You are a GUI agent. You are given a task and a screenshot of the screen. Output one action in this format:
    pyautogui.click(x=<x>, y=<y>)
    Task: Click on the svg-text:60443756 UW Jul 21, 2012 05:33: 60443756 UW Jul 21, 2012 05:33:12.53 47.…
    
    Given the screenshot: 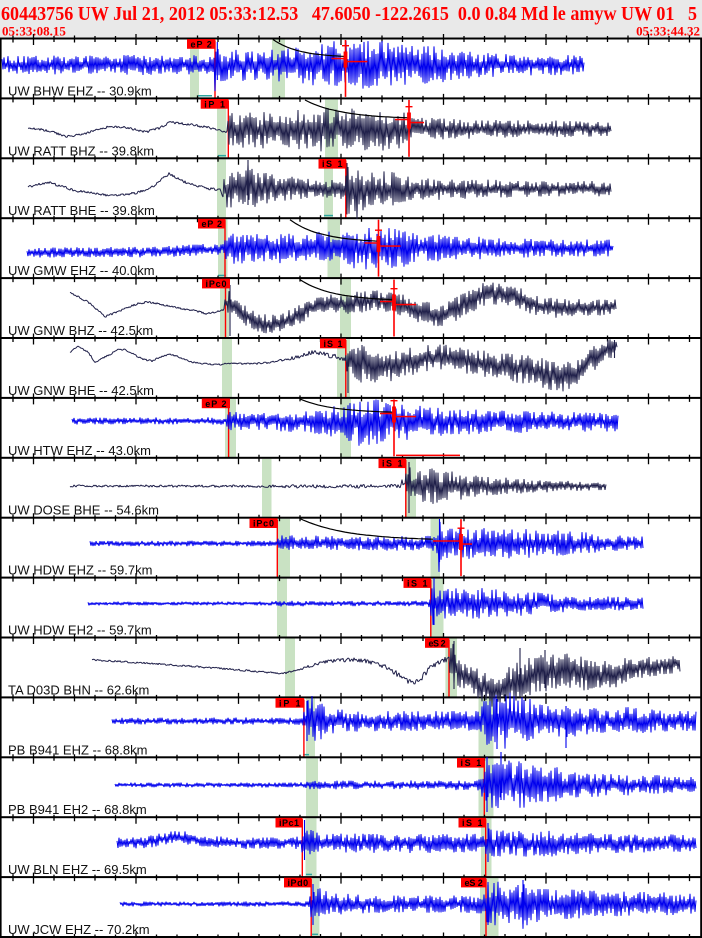 What is the action you would take?
    pyautogui.click(x=349, y=14)
    